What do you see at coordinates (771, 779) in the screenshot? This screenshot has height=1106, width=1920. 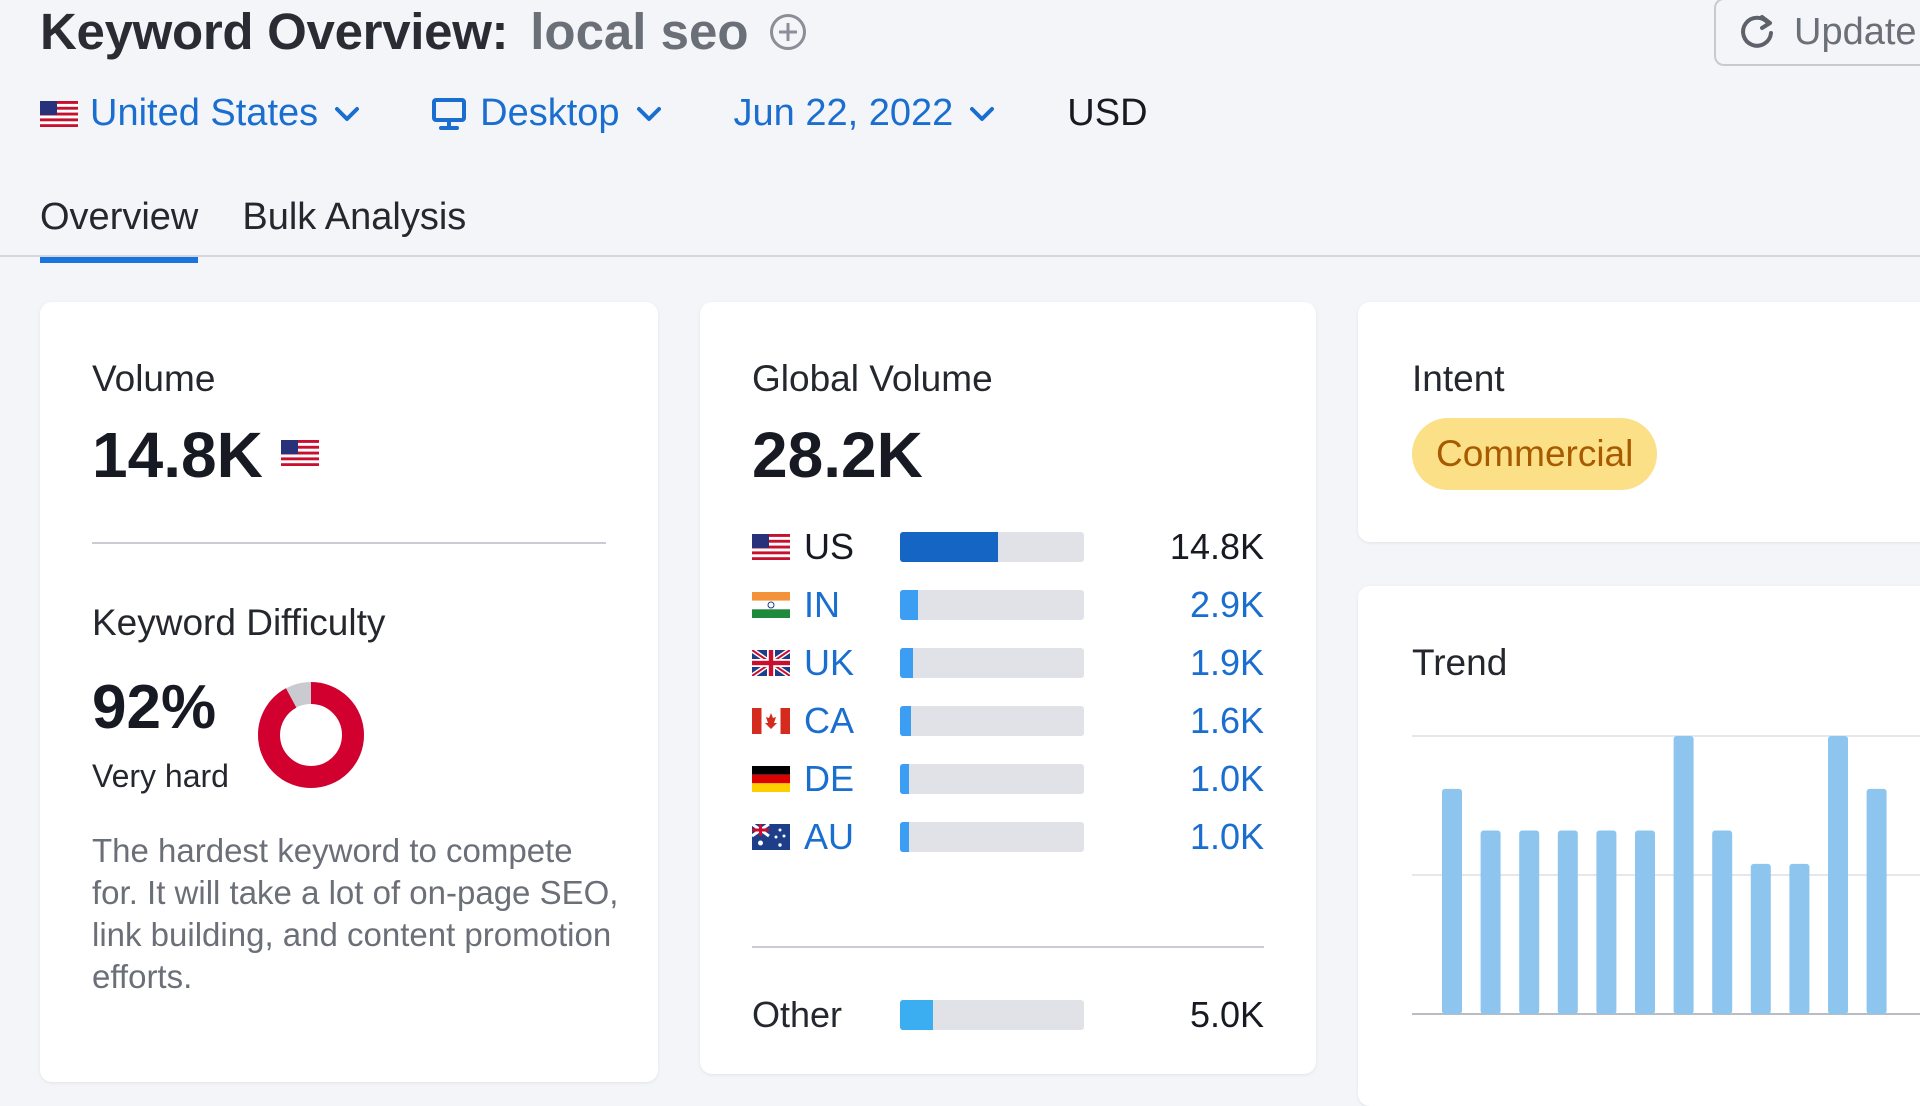 I see `germany-flag-icon` at bounding box center [771, 779].